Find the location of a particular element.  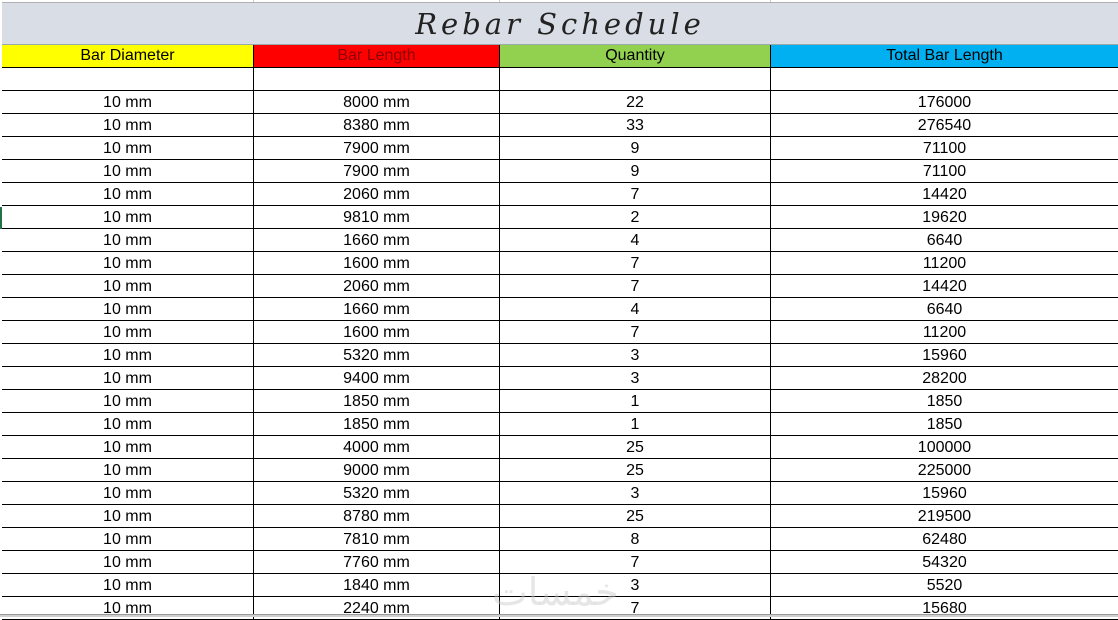

cell-quantity: 33 is located at coordinates (635, 125).